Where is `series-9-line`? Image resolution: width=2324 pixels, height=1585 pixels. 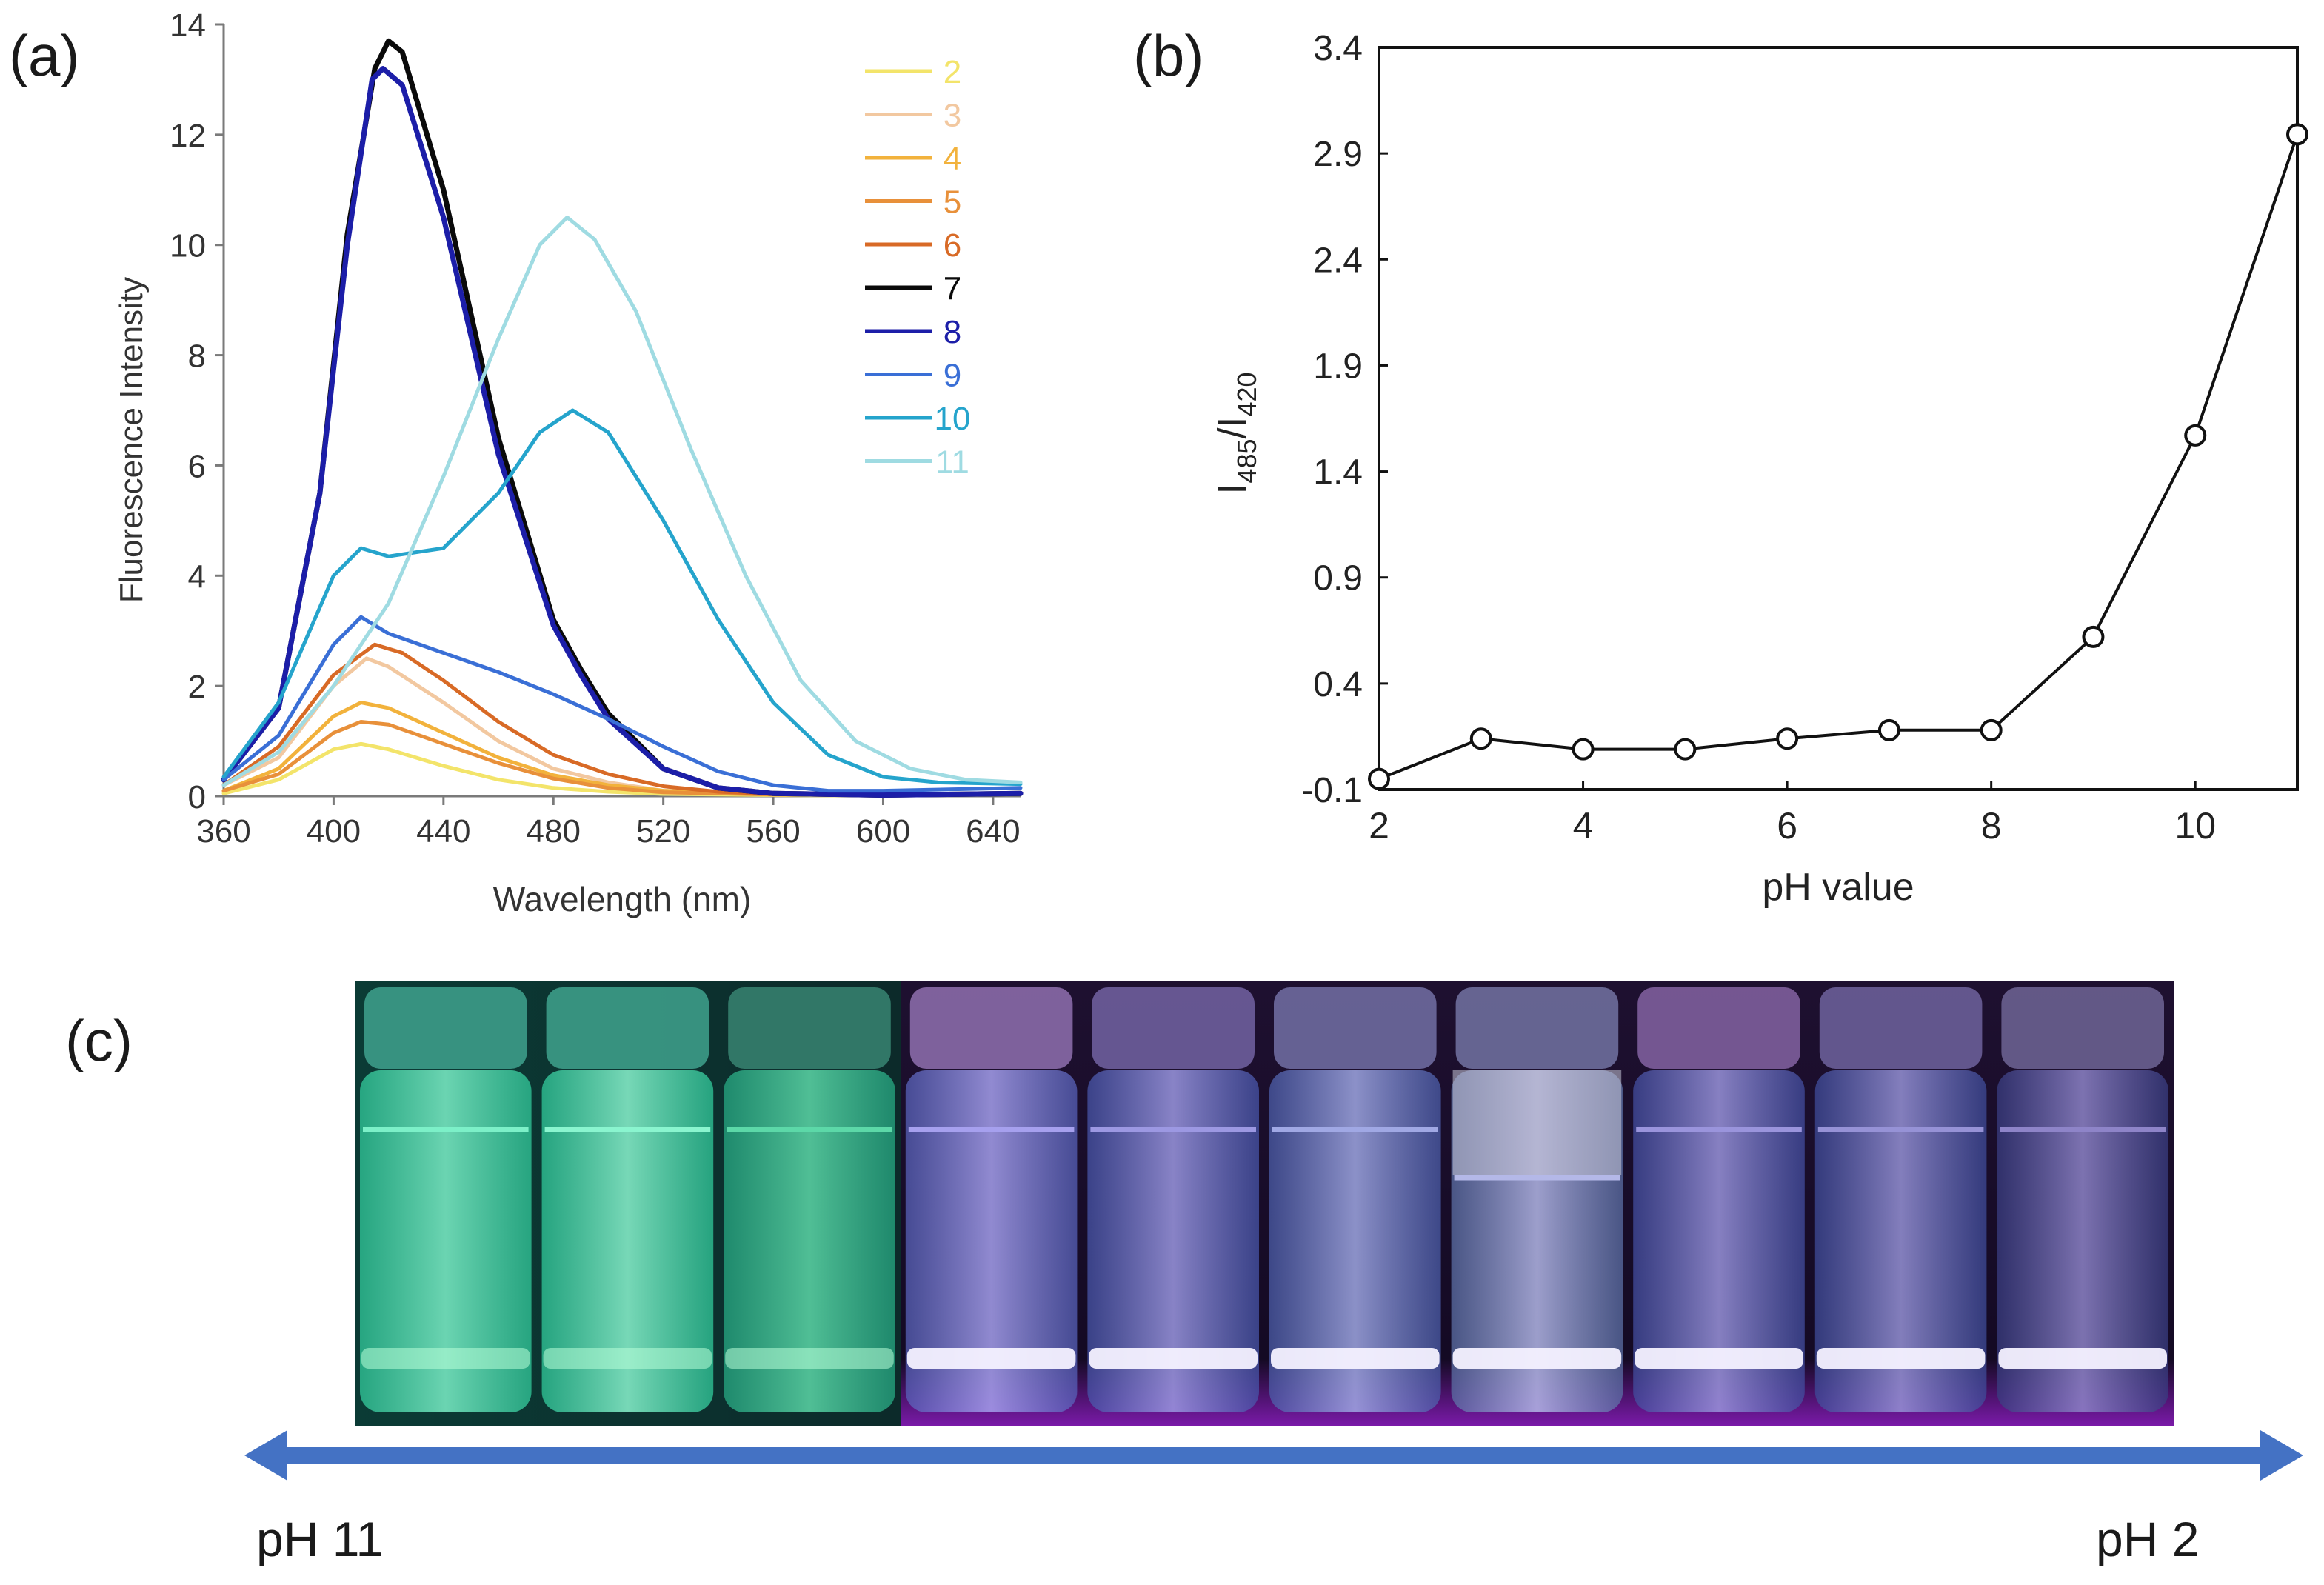 series-9-line is located at coordinates (622, 704).